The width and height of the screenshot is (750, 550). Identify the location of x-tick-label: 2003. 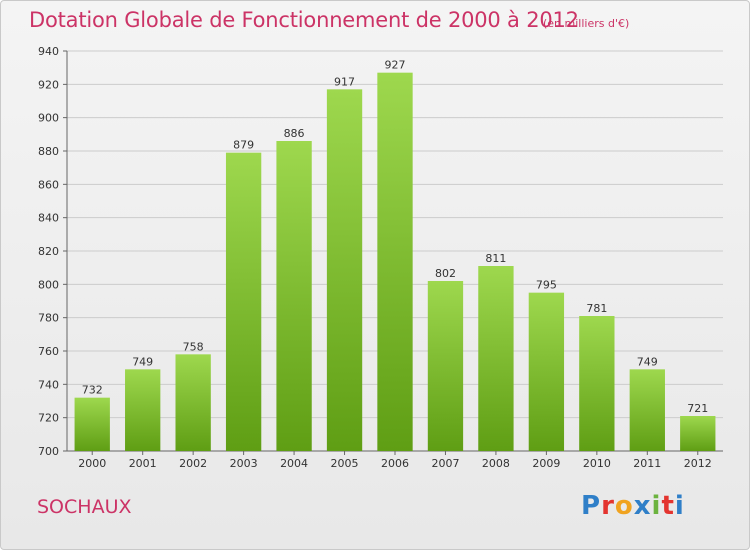
(244, 463).